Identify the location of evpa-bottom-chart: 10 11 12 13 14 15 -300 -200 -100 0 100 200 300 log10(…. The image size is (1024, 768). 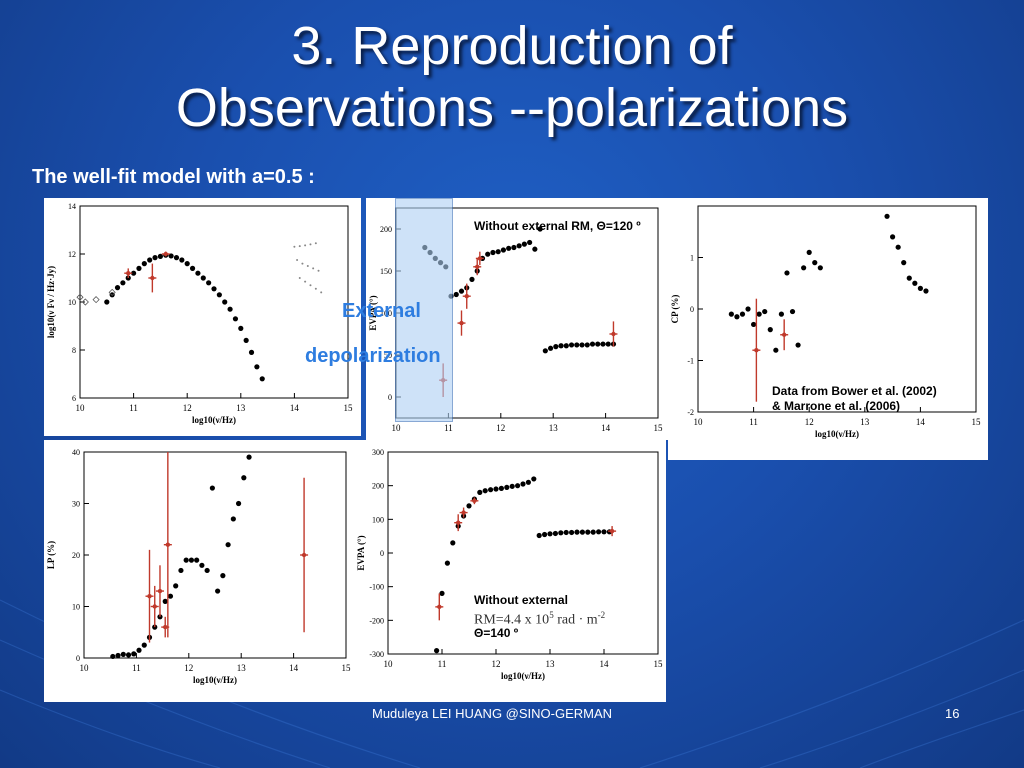
(510, 564).